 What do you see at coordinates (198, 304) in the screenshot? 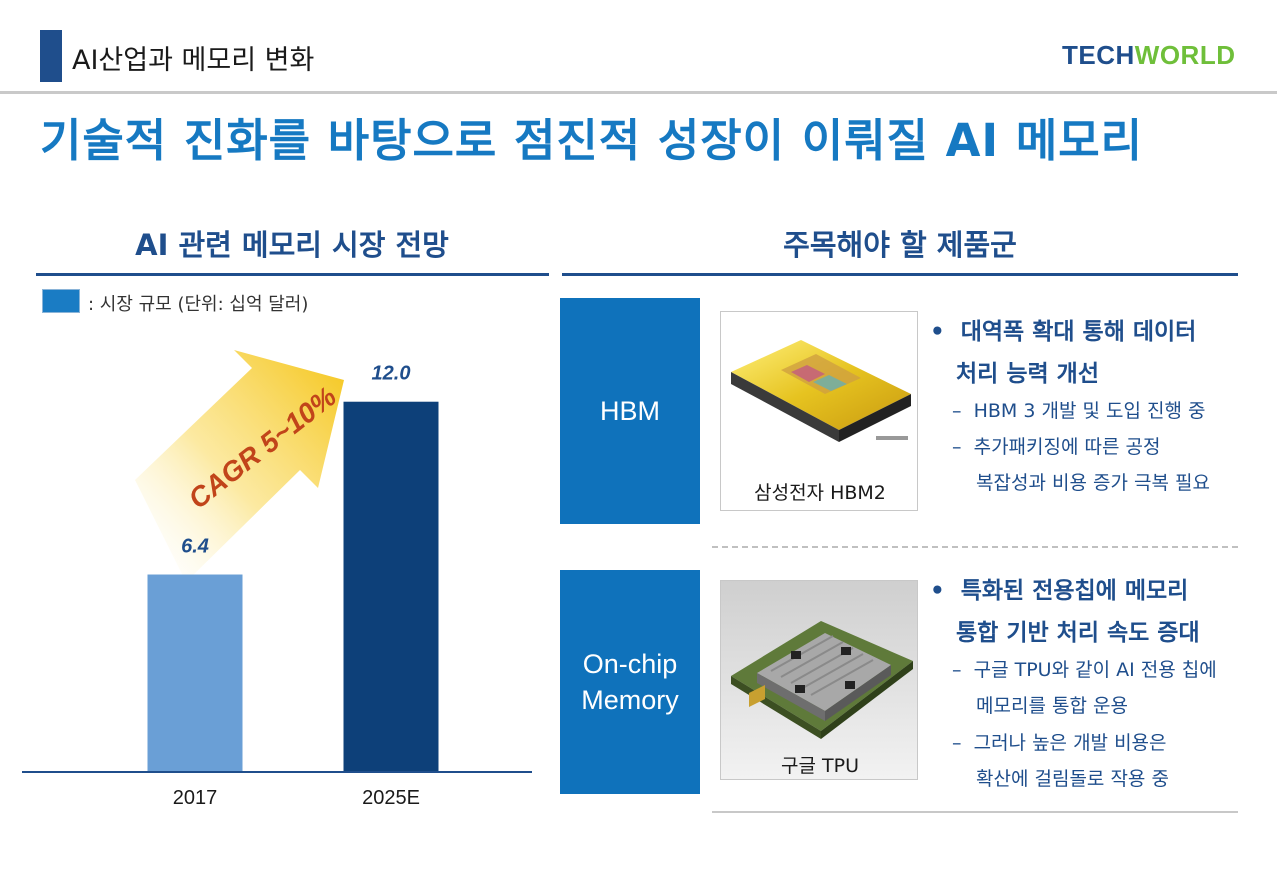
I see `legend-label: : 시장 규모 (단위: 십억 달러)` at bounding box center [198, 304].